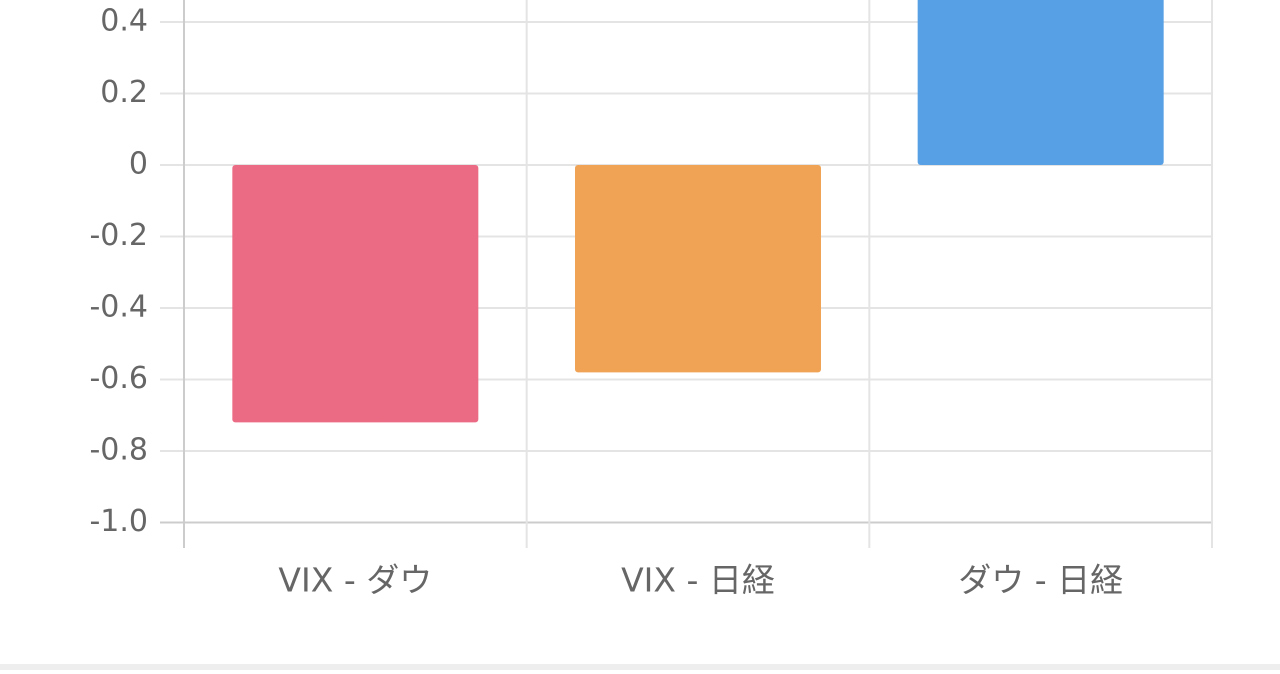 The width and height of the screenshot is (1280, 674). I want to click on y-tick-label: -0.2, so click(118, 235).